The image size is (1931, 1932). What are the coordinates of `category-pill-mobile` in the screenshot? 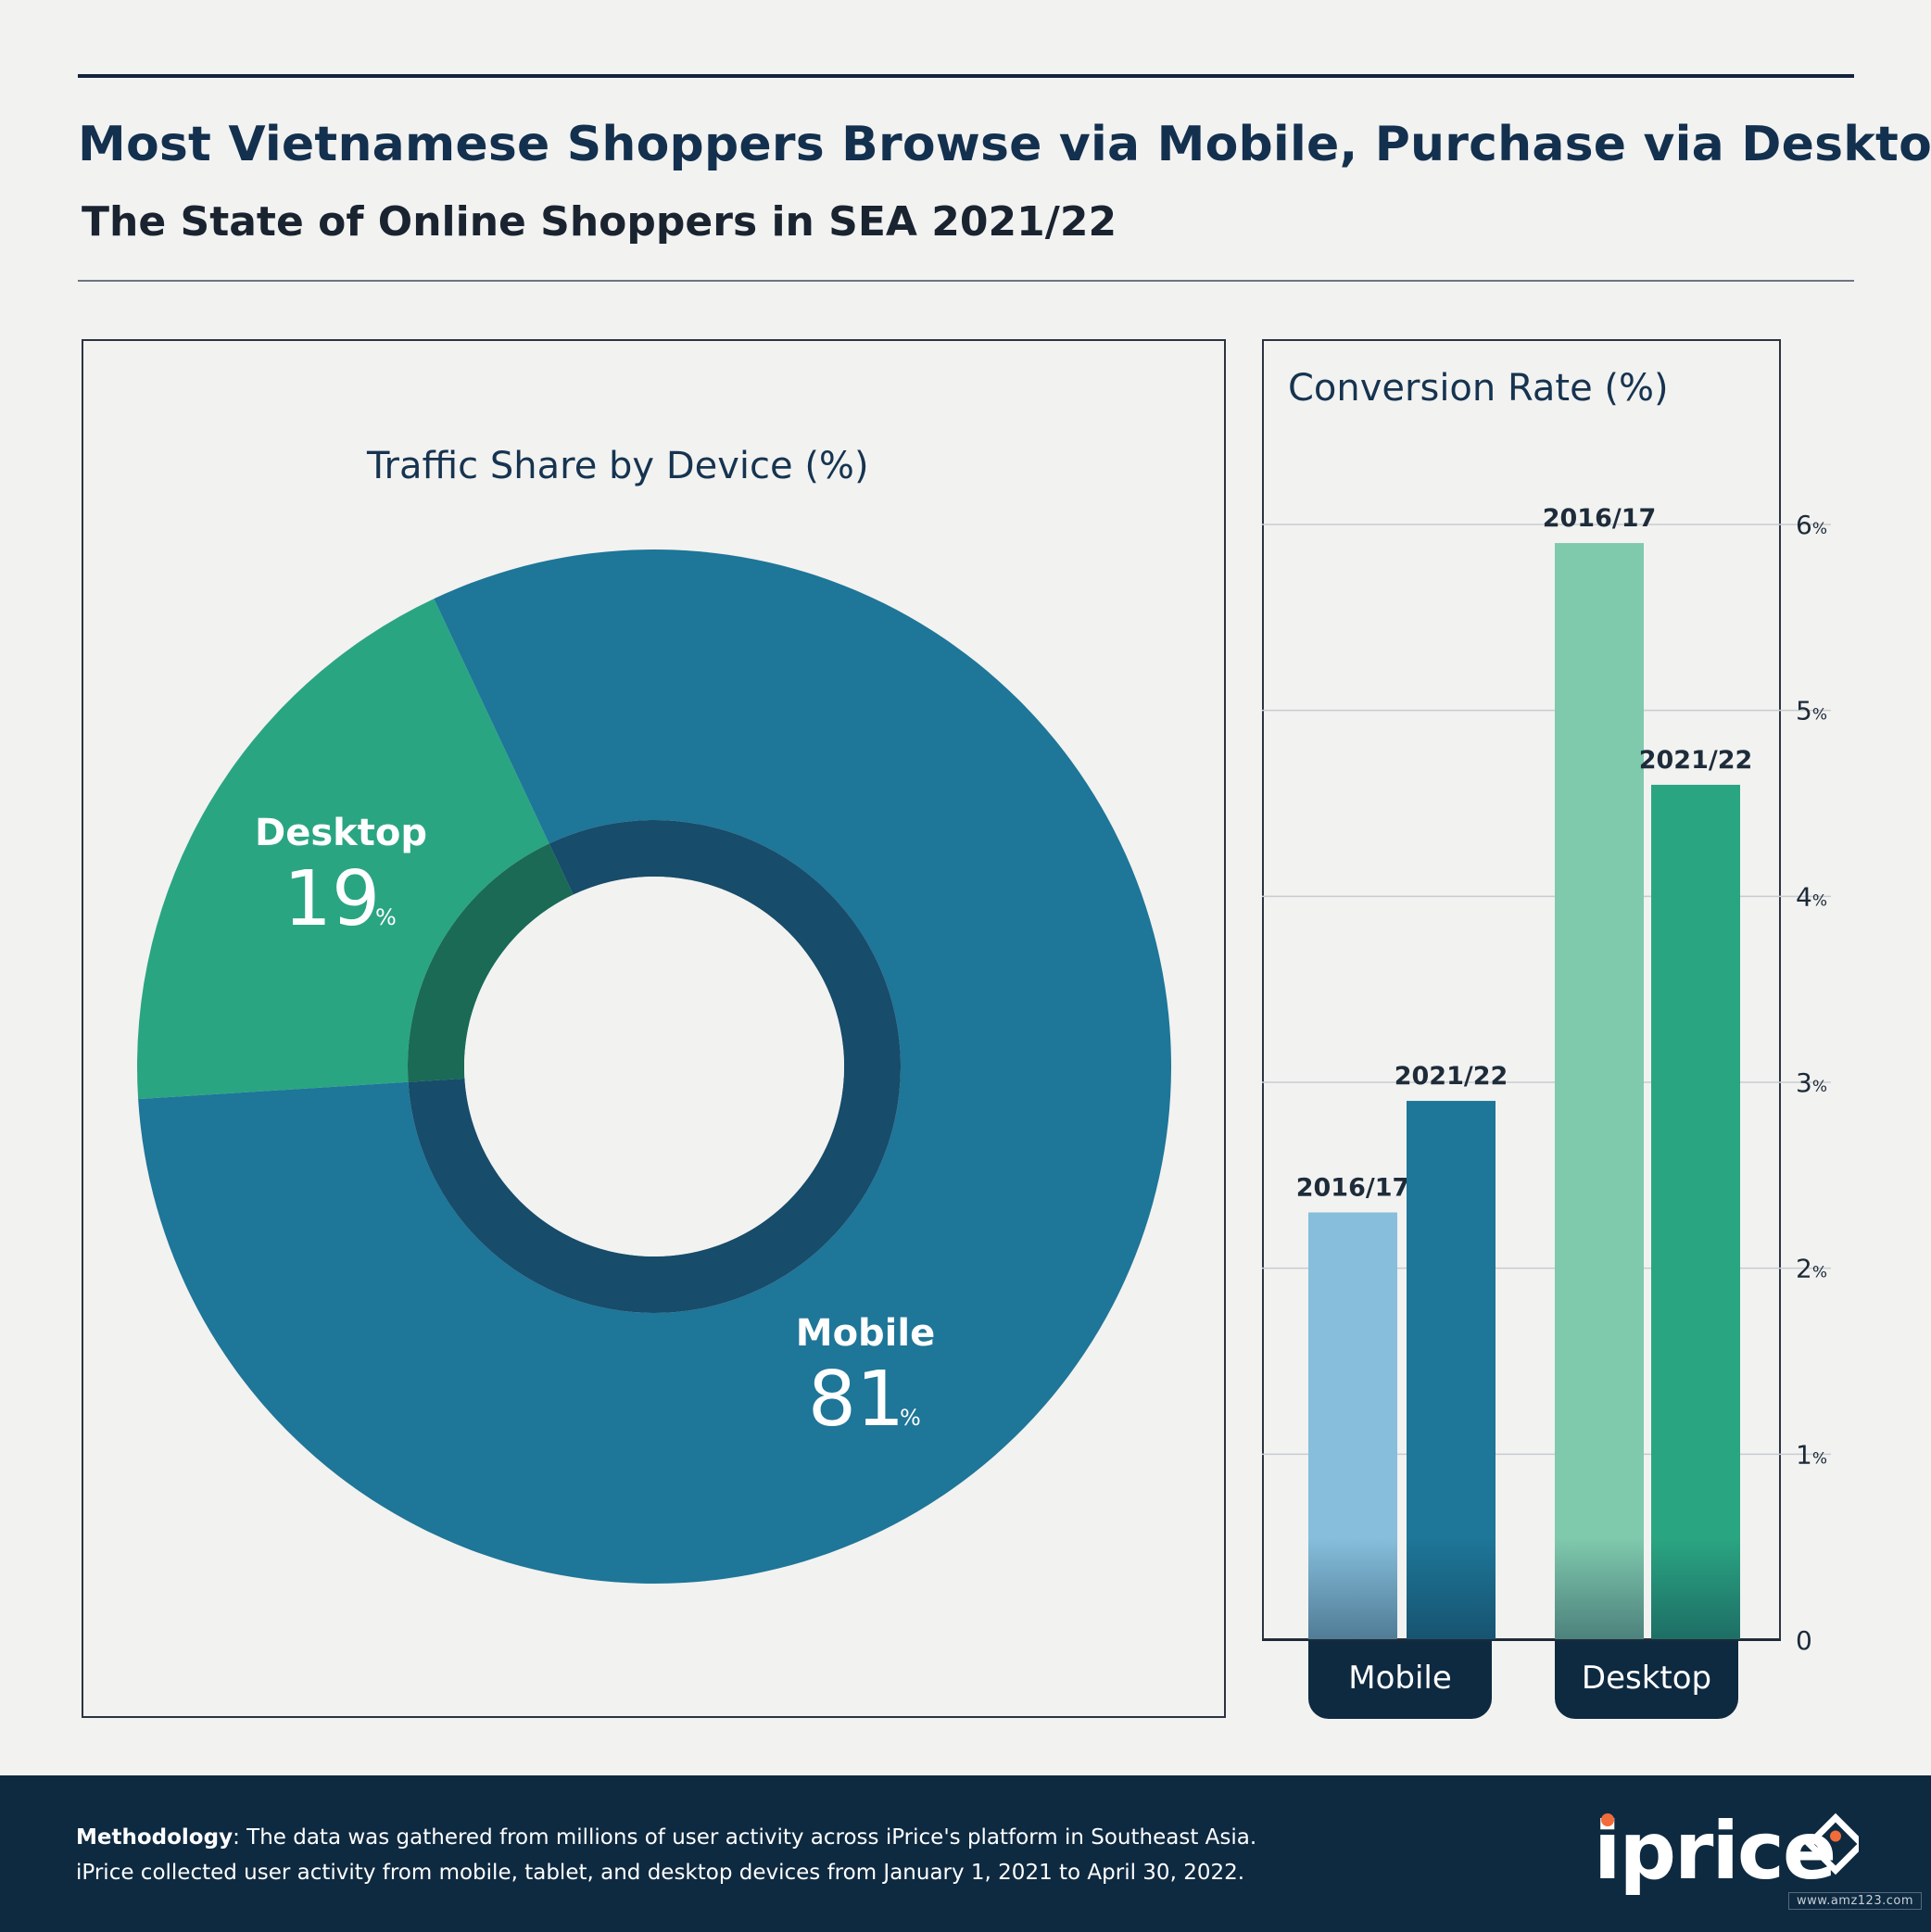 It's located at (1400, 1680).